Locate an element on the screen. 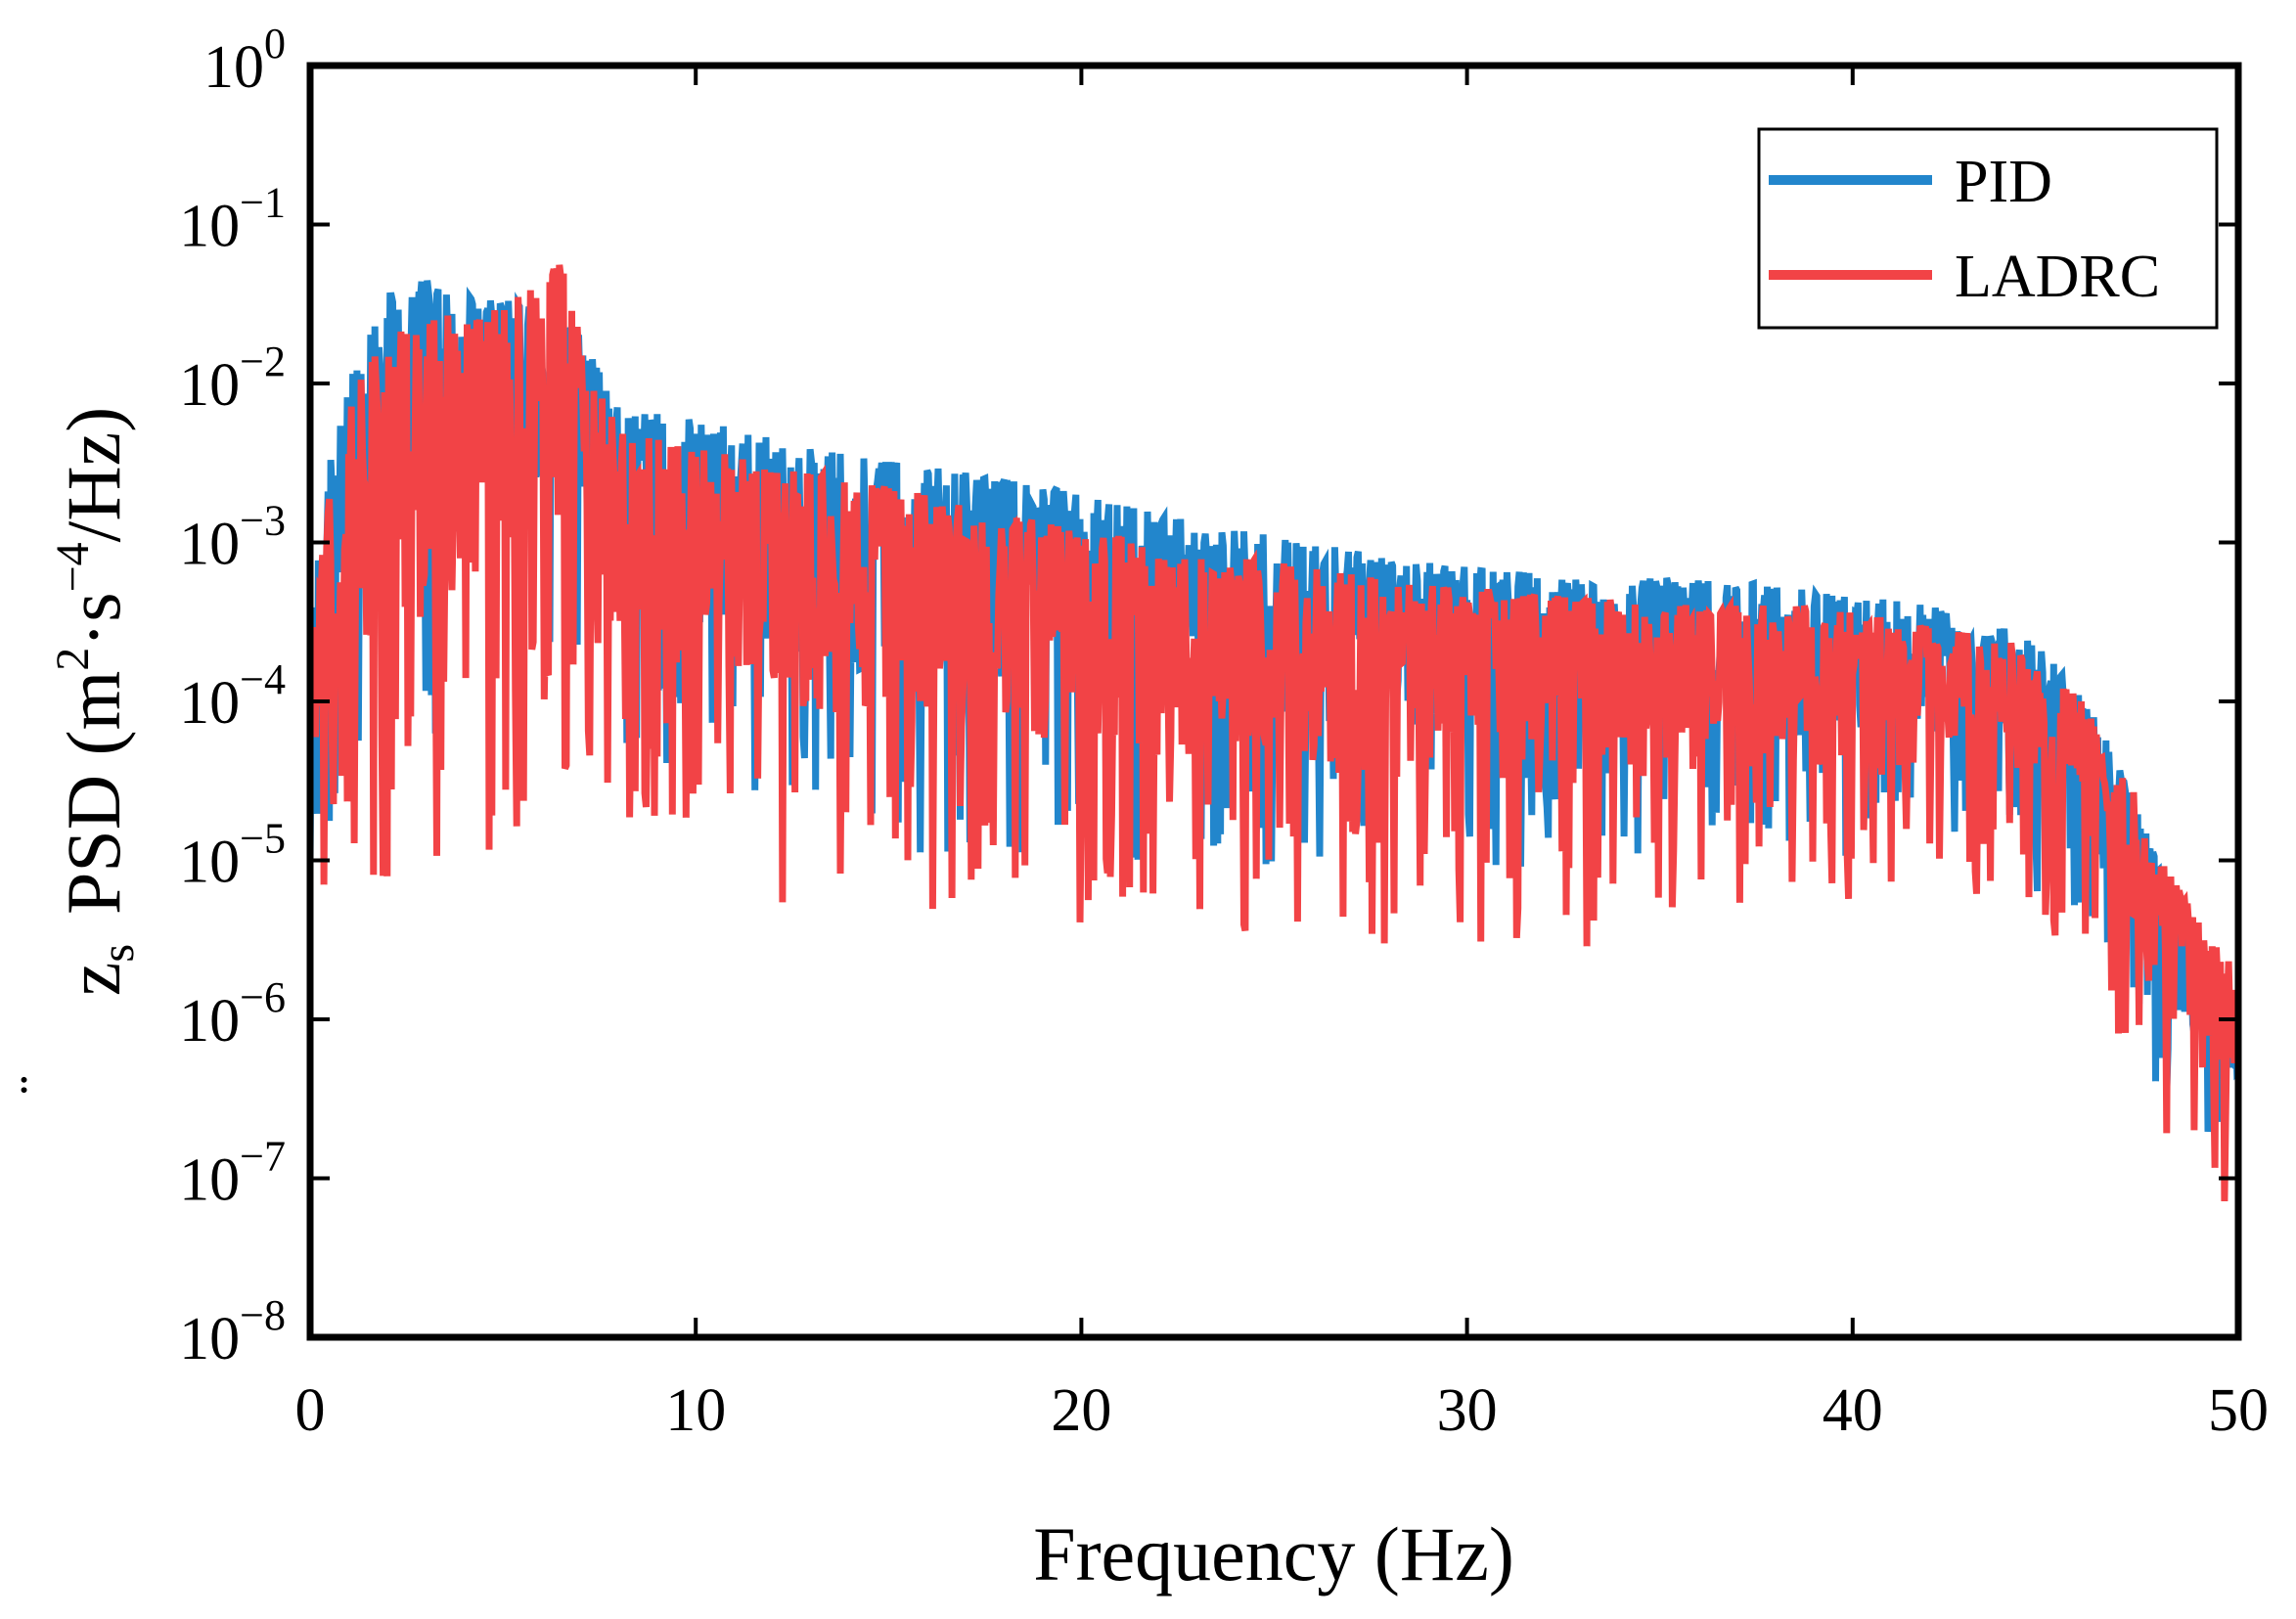 The height and width of the screenshot is (1619, 2296). x-tick-label: 40 is located at coordinates (1853, 1410).